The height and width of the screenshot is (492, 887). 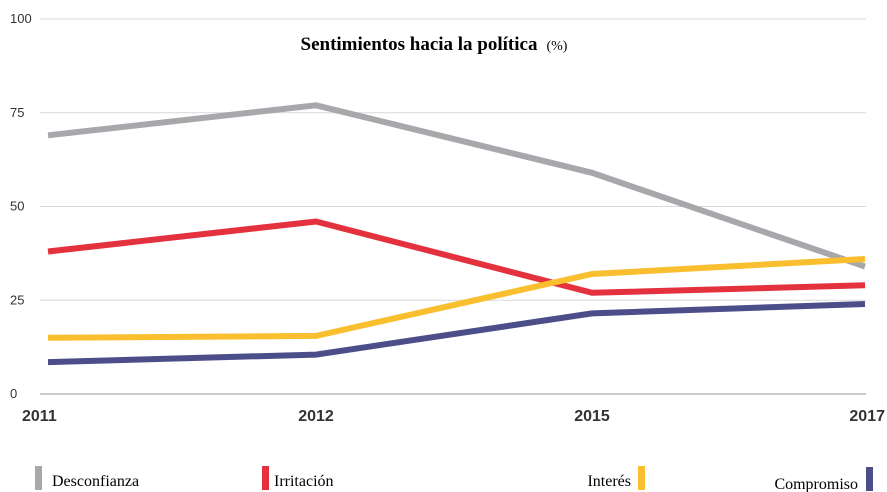 What do you see at coordinates (17, 206) in the screenshot?
I see `y-tick-label: 50` at bounding box center [17, 206].